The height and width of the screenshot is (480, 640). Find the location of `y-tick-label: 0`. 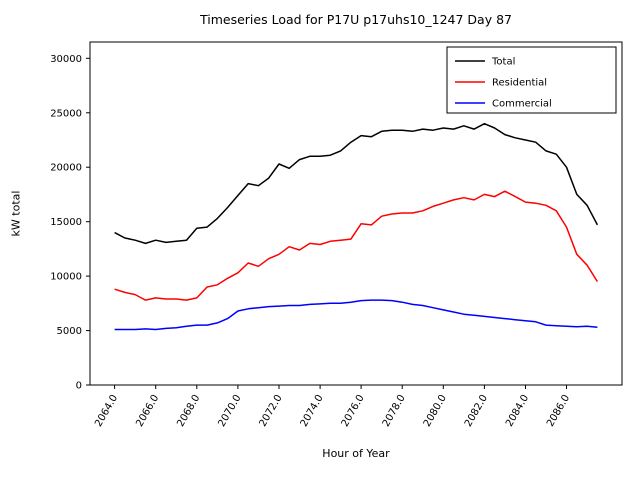

y-tick-label: 0 is located at coordinates (79, 386).